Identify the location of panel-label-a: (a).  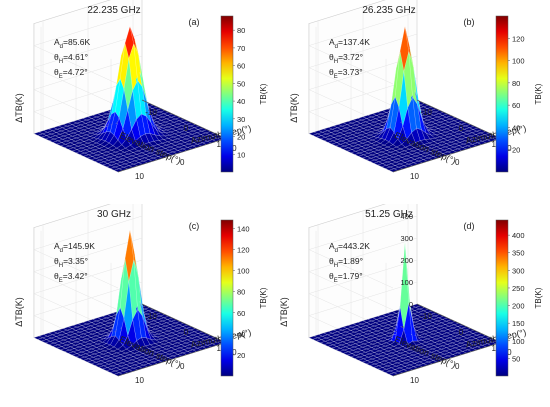
(194, 22).